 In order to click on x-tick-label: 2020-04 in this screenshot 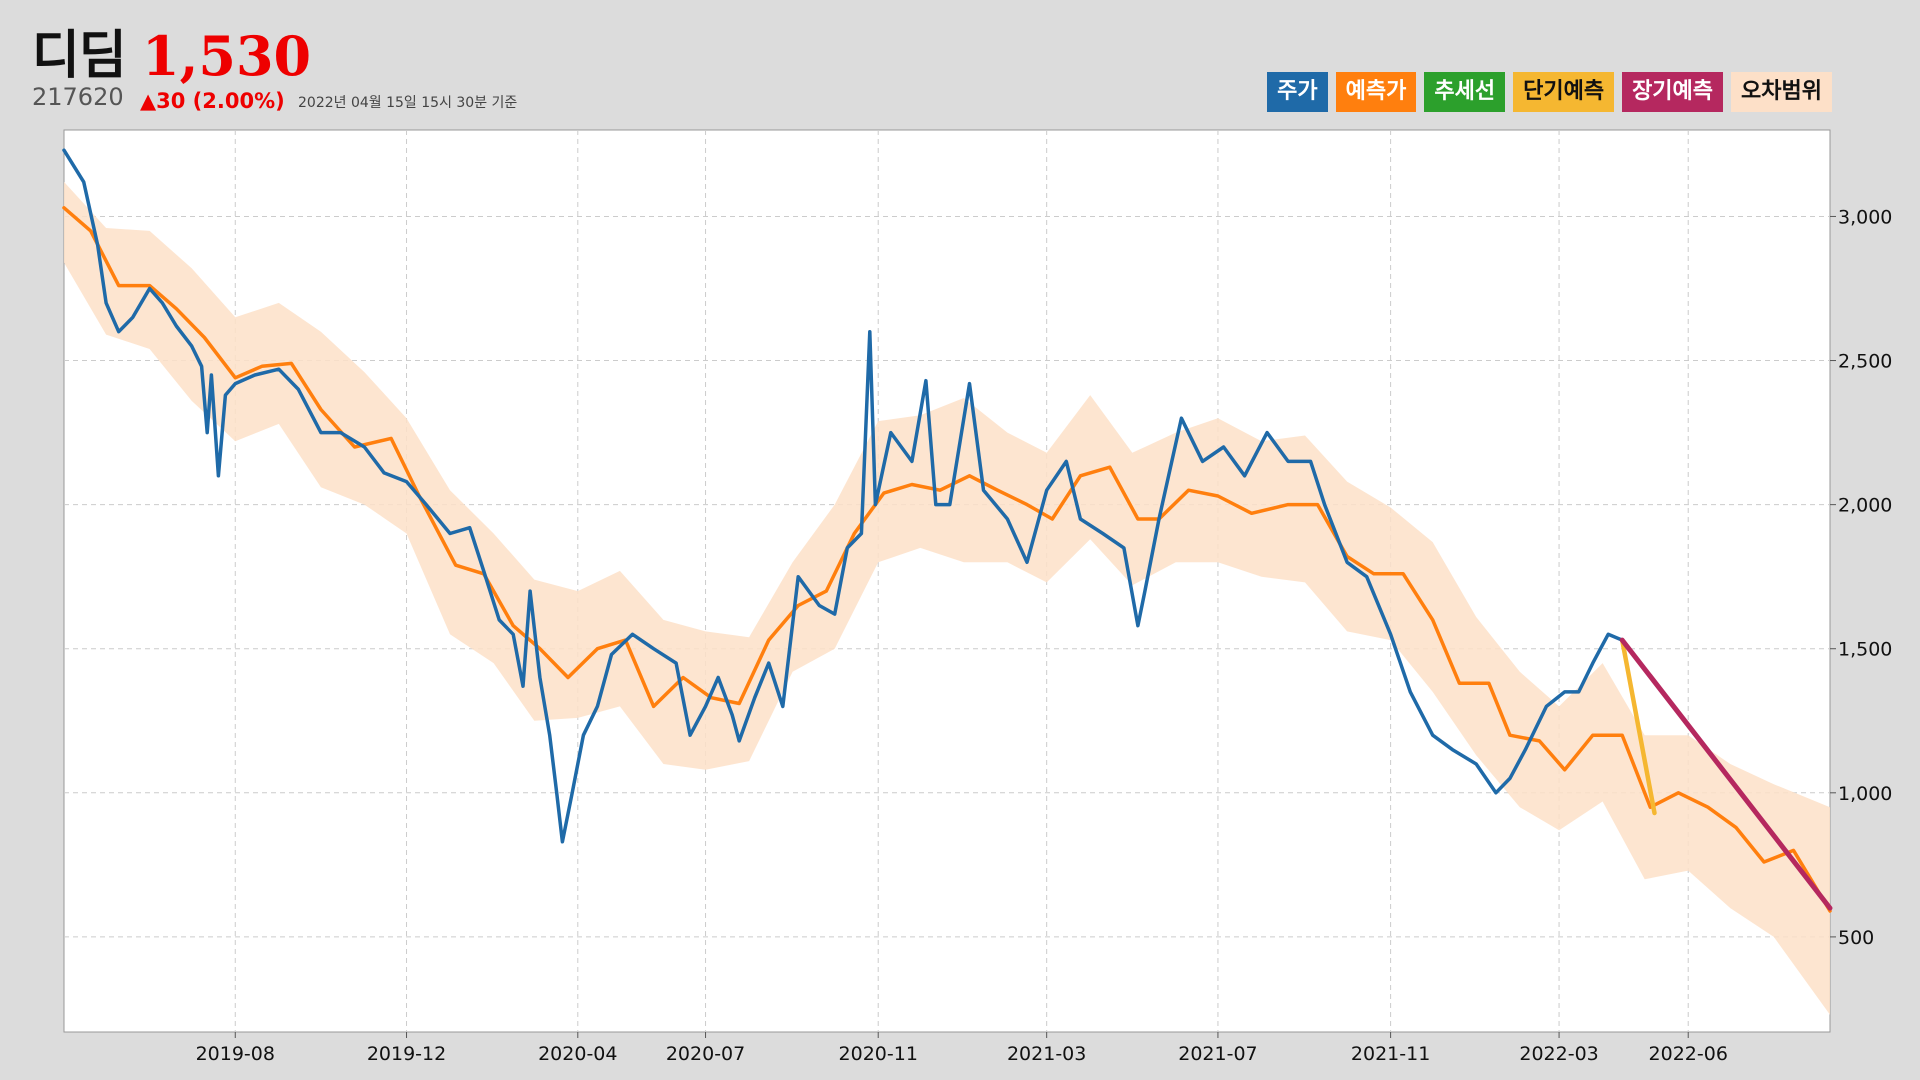, I will do `click(577, 1054)`.